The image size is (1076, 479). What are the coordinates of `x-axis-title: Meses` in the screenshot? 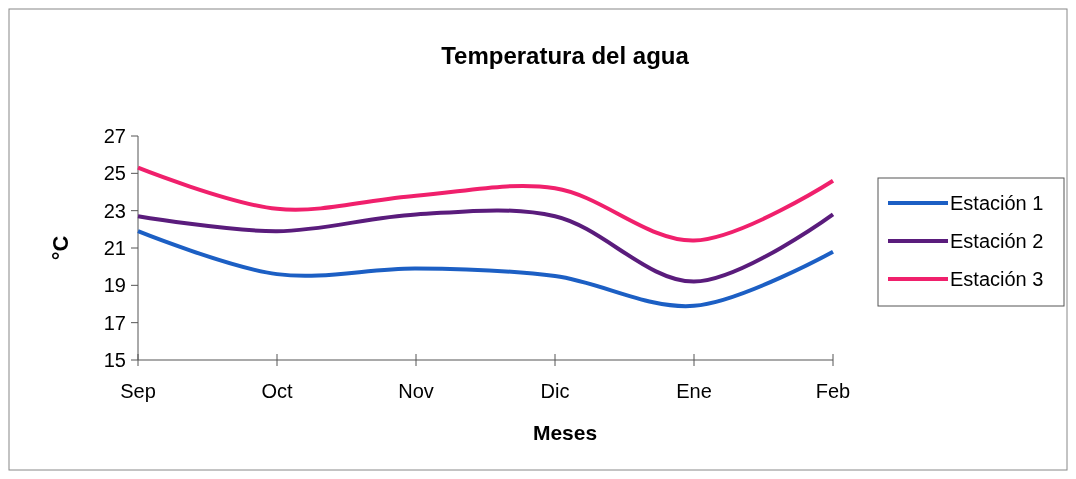 It's located at (565, 432).